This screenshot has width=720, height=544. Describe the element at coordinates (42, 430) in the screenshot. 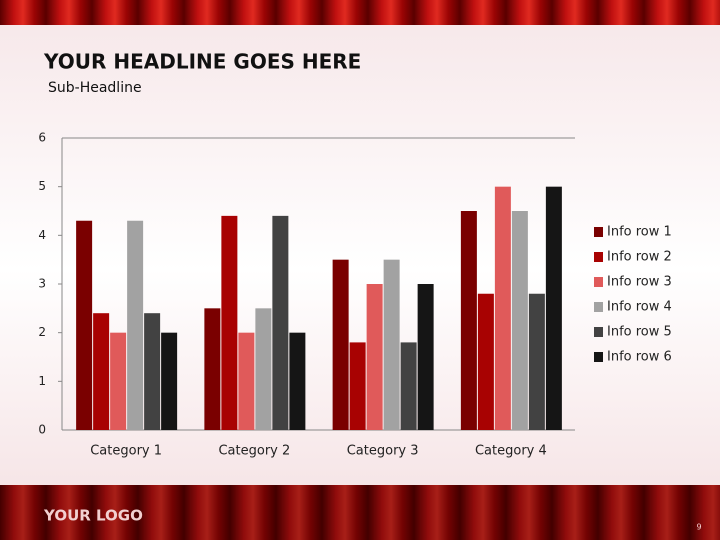

I see `y-tick-label: 0` at that location.